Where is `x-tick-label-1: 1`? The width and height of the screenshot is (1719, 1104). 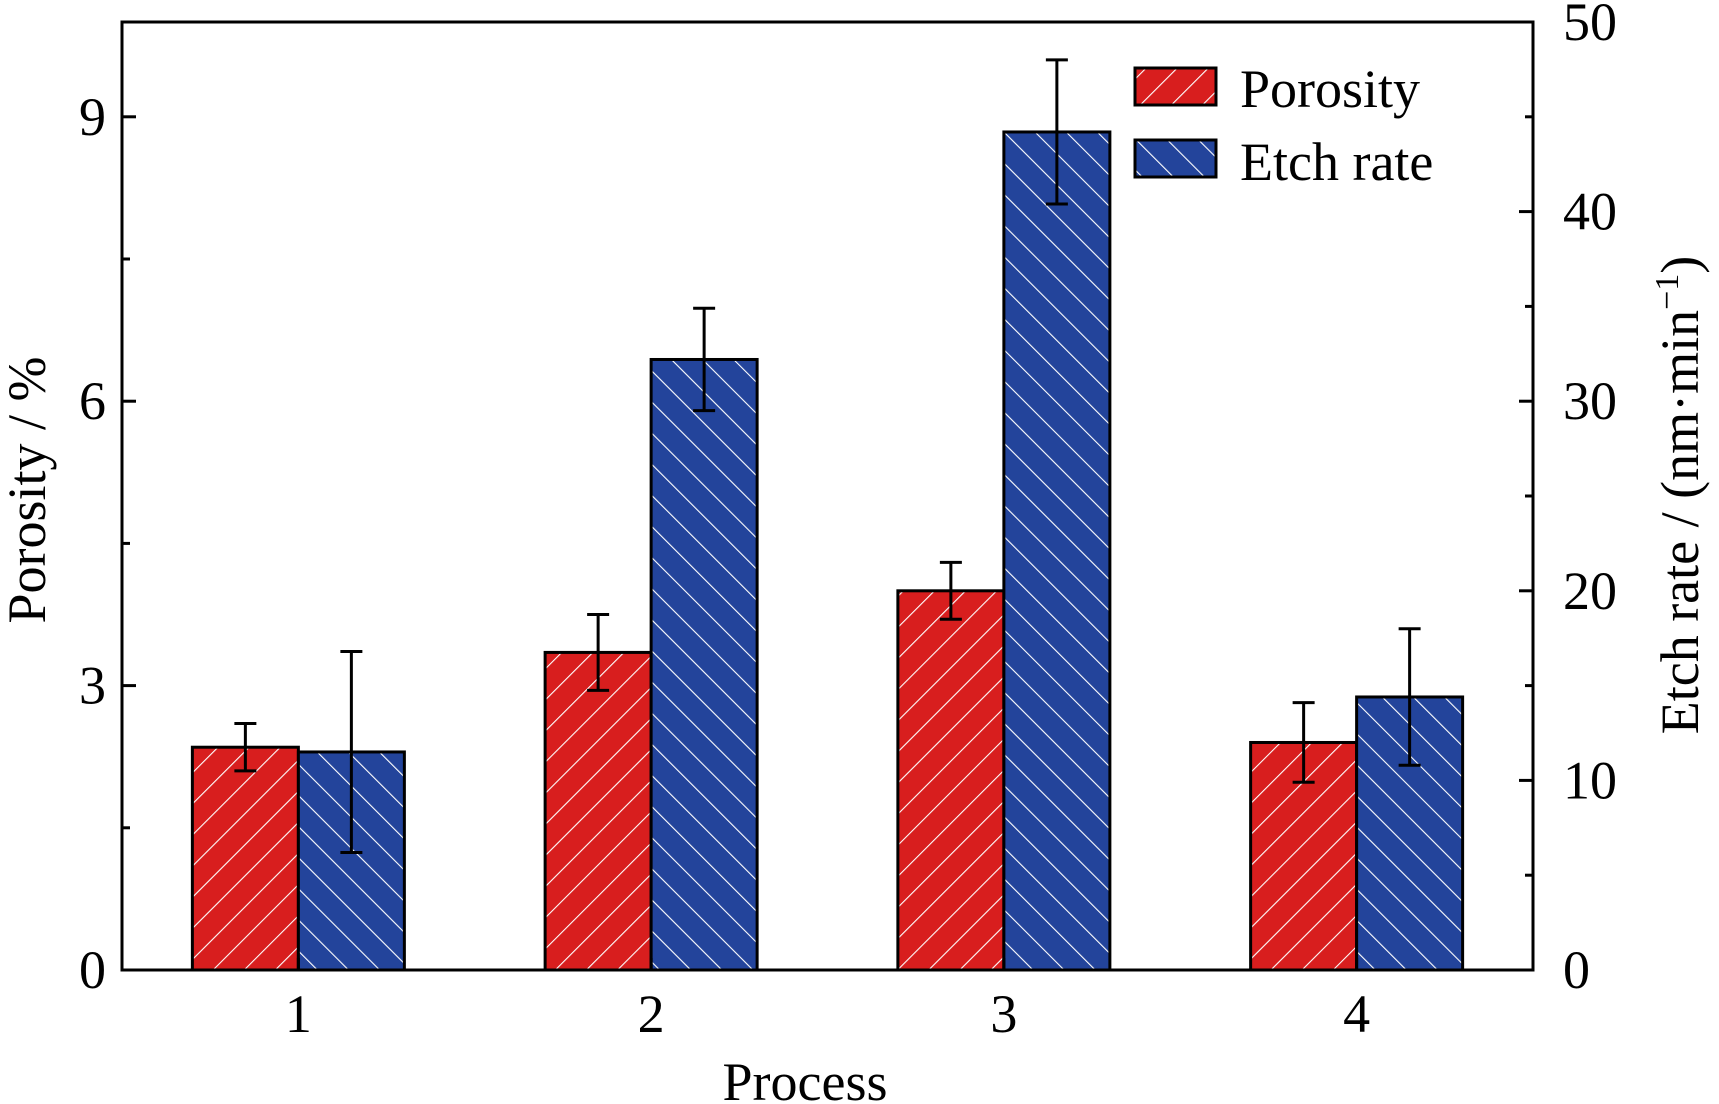
x-tick-label-1: 1 is located at coordinates (298, 1014).